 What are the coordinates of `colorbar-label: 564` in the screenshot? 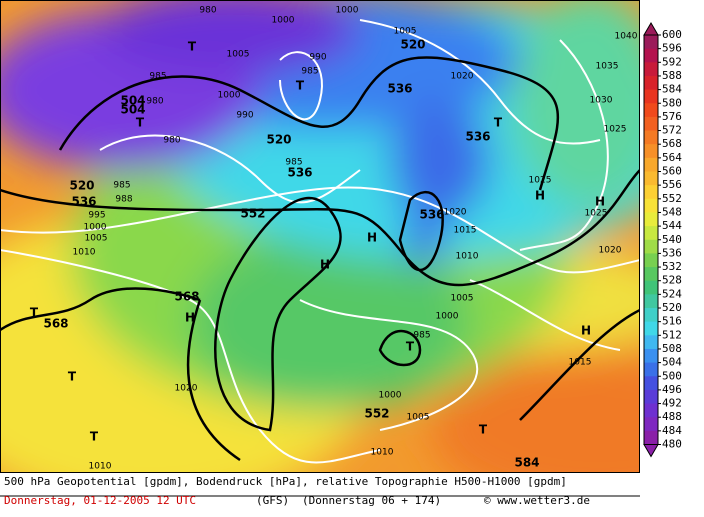 It's located at (672, 157).